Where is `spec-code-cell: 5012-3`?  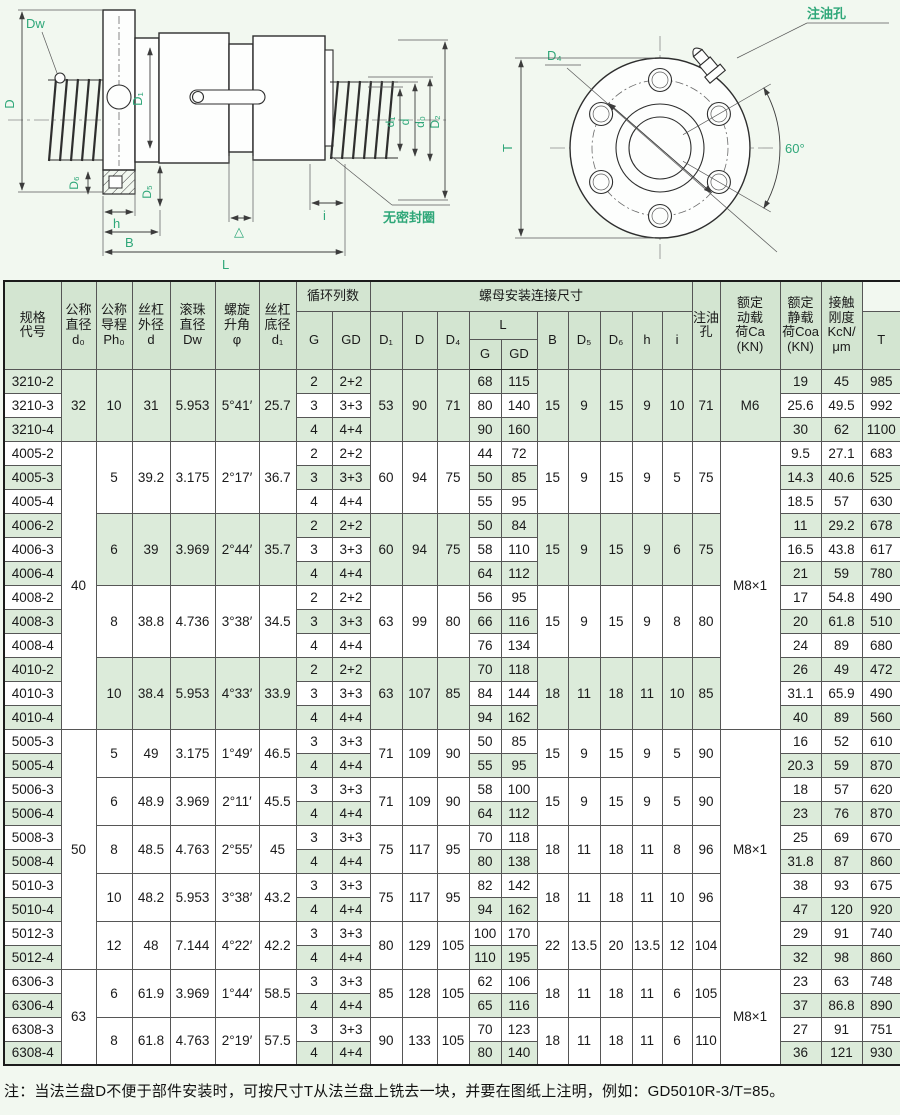
spec-code-cell: 5012-3 is located at coordinates (32, 933).